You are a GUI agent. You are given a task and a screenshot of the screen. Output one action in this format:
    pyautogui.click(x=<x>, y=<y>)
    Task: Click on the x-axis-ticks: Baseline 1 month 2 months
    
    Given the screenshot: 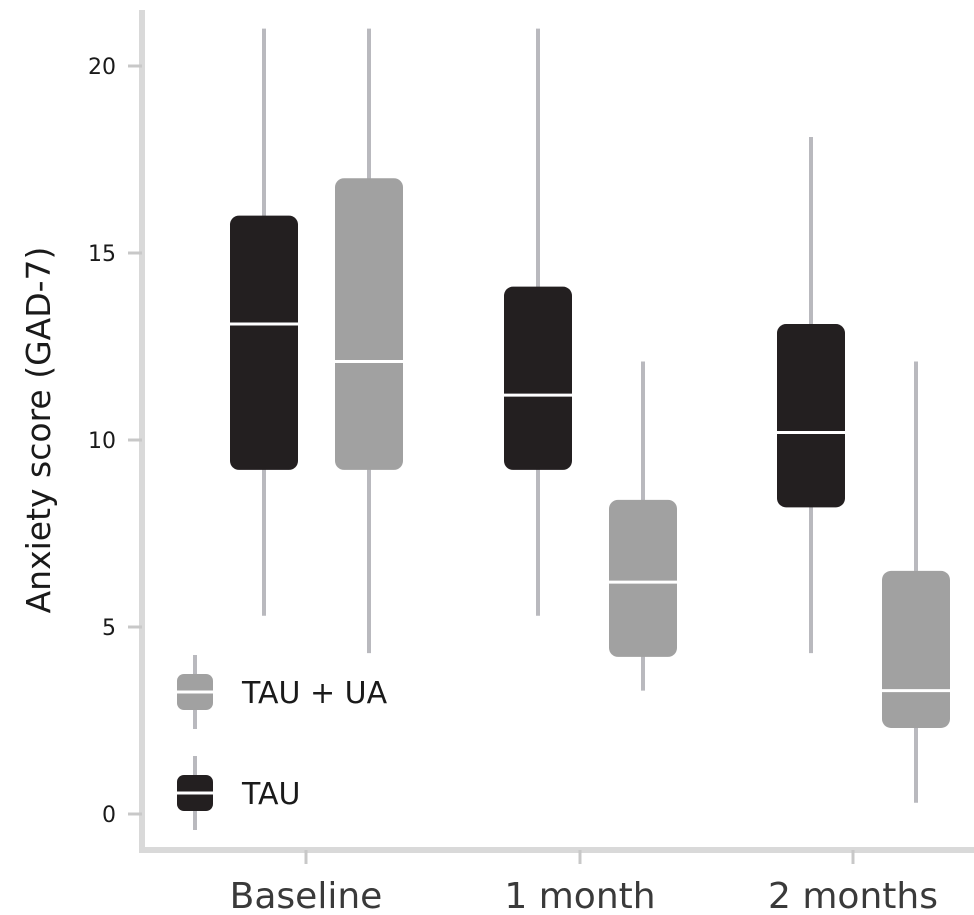 What is the action you would take?
    pyautogui.click(x=584, y=882)
    